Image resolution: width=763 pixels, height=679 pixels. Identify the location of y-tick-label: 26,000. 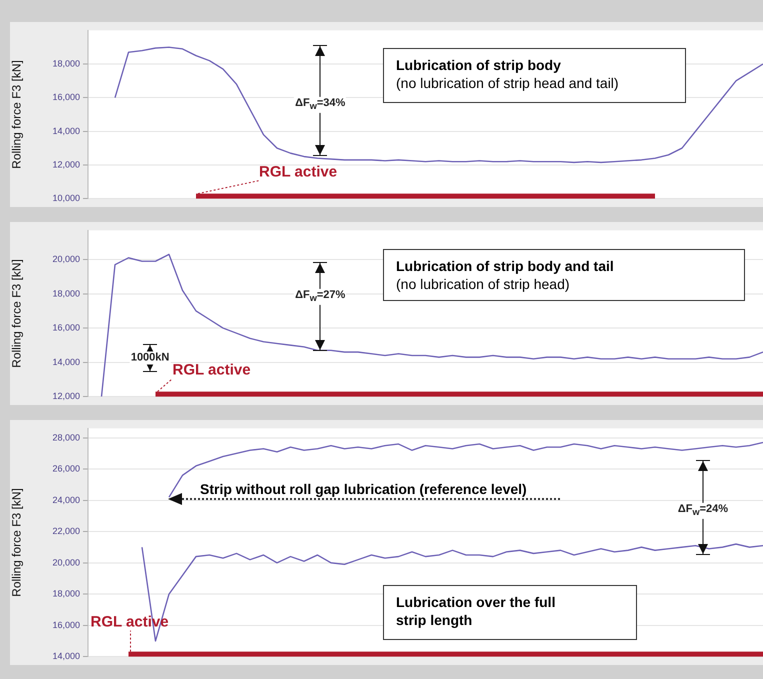
(66, 469).